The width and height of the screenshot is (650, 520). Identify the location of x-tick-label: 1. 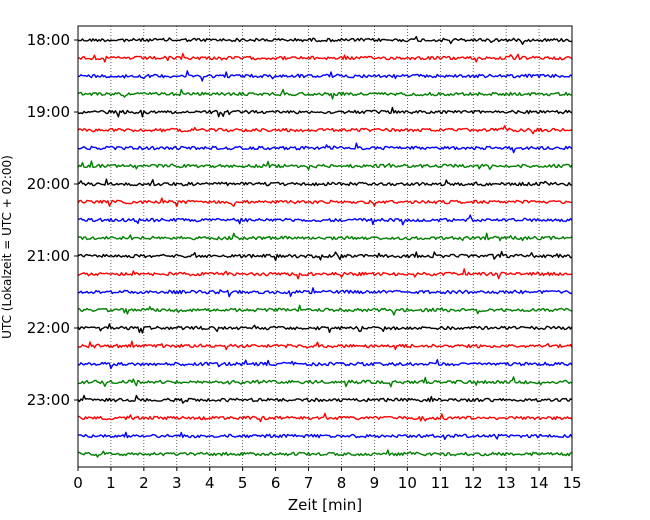
(111, 483).